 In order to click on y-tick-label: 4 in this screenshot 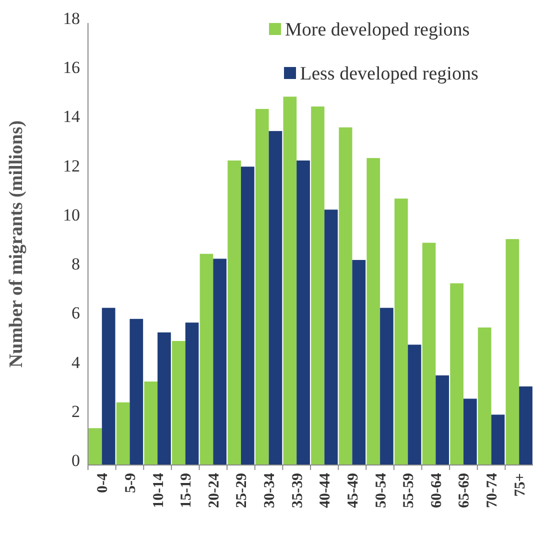, I will do `click(76, 362)`.